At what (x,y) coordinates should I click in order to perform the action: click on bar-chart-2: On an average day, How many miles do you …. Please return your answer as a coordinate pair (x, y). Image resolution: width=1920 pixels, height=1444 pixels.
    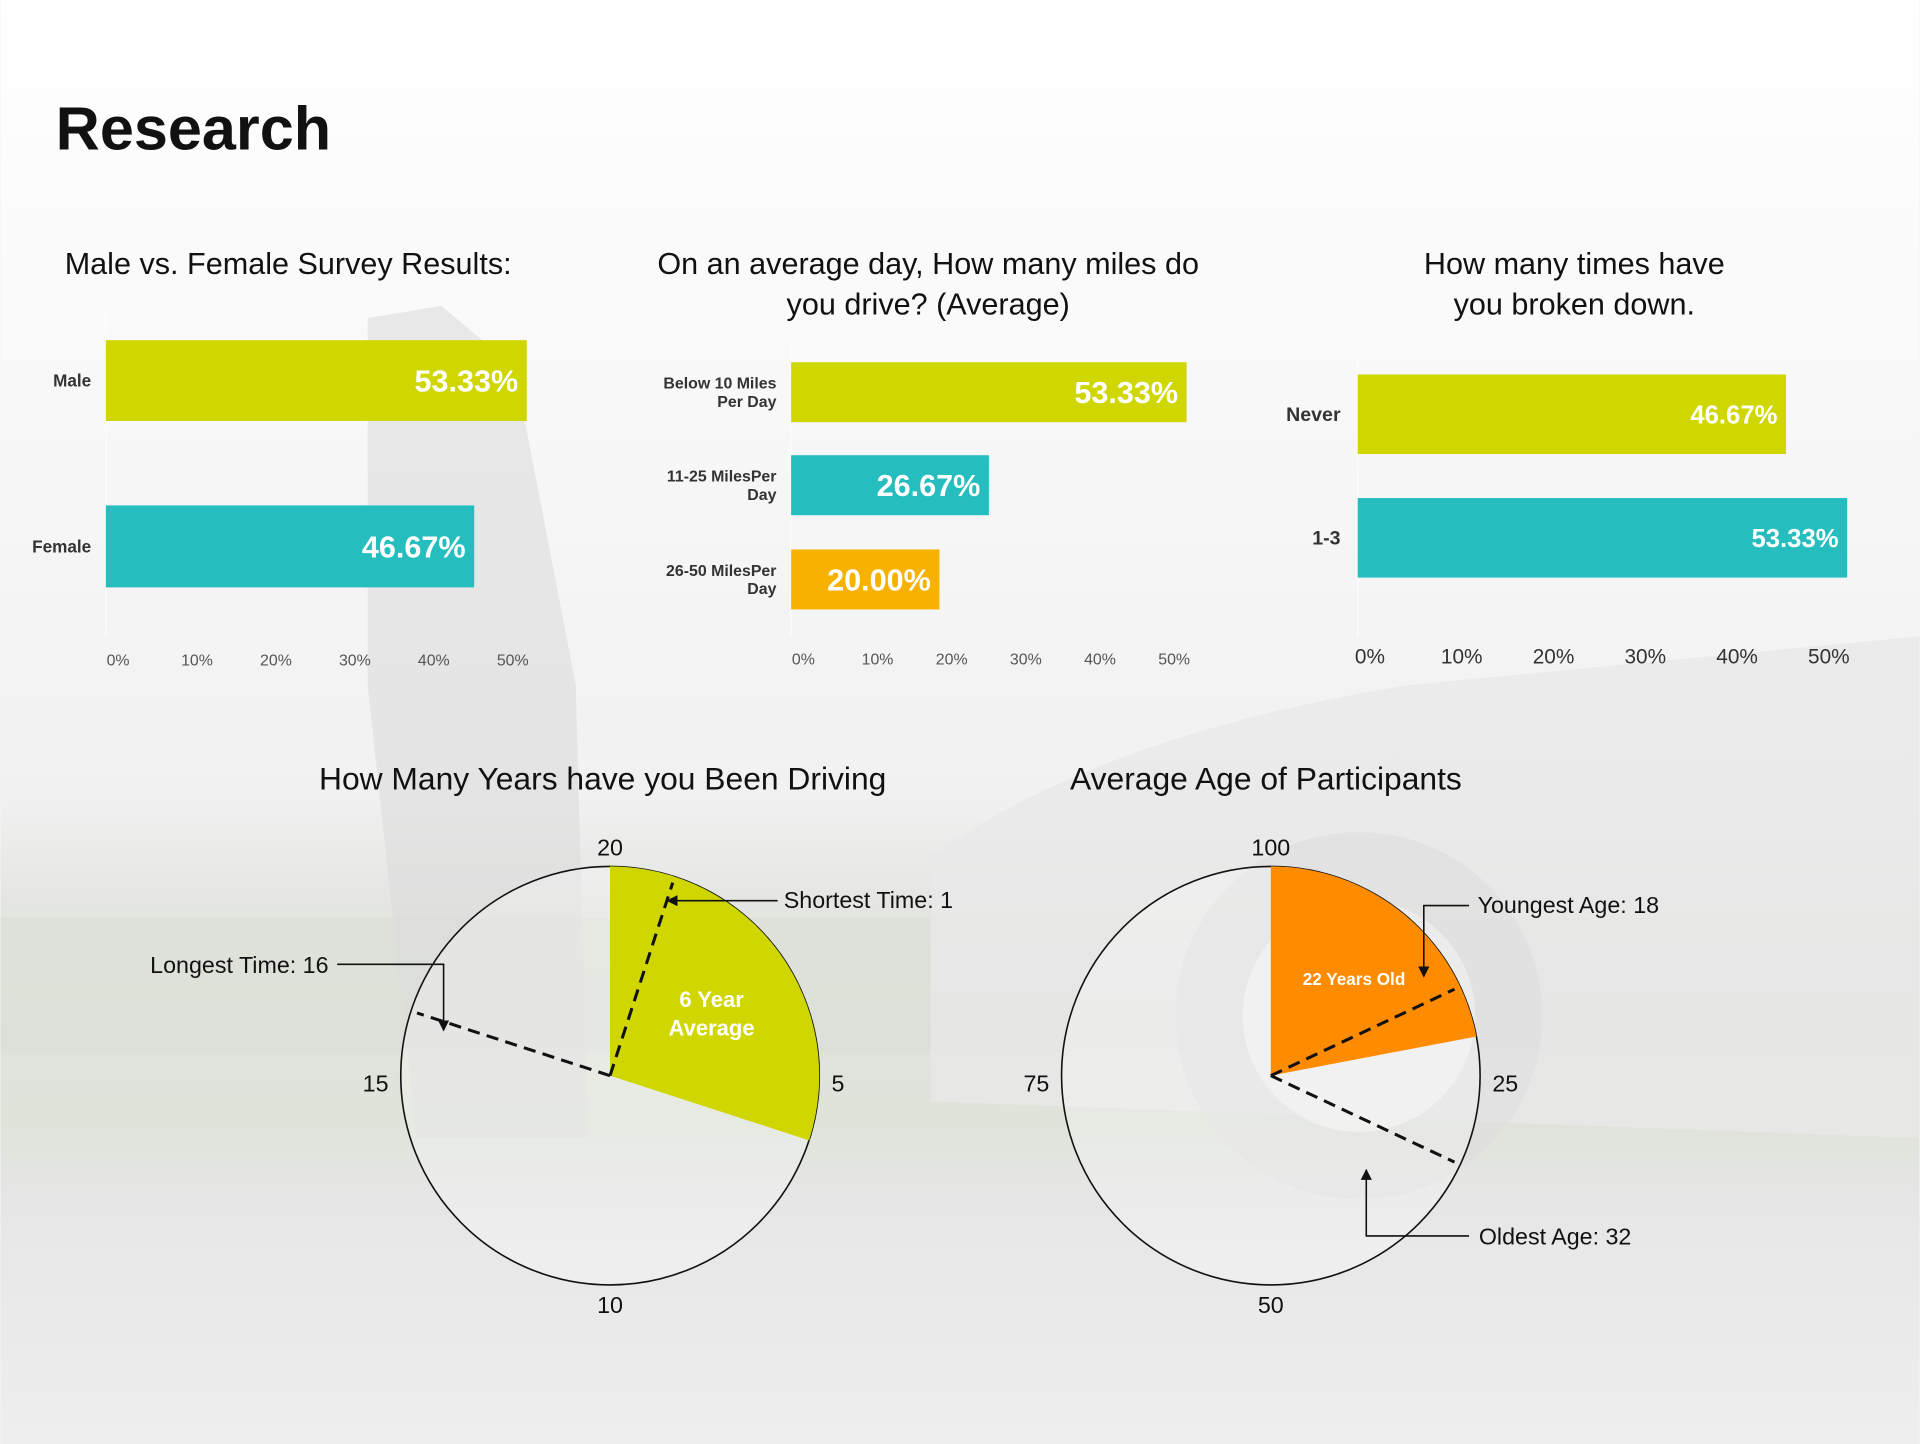
    Looking at the image, I should click on (928, 457).